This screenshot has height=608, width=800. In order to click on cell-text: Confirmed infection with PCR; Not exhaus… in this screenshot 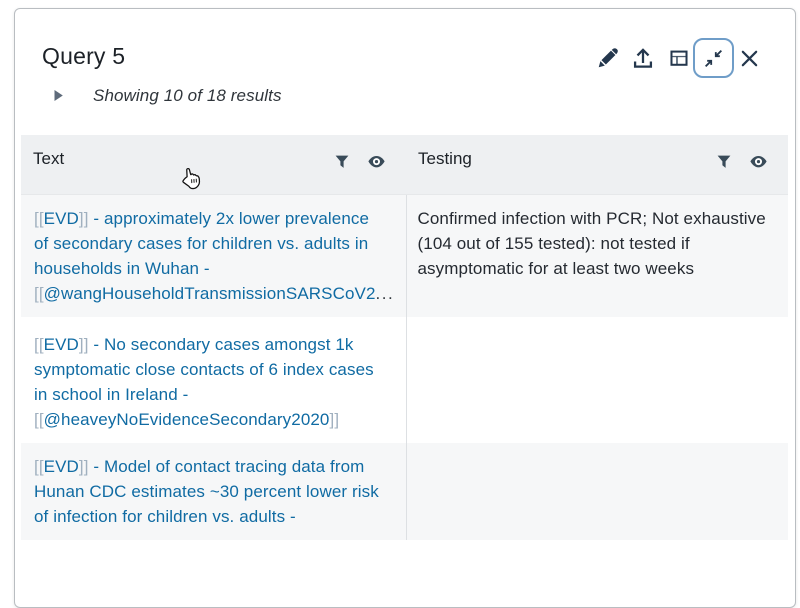, I will do `click(591, 218)`.